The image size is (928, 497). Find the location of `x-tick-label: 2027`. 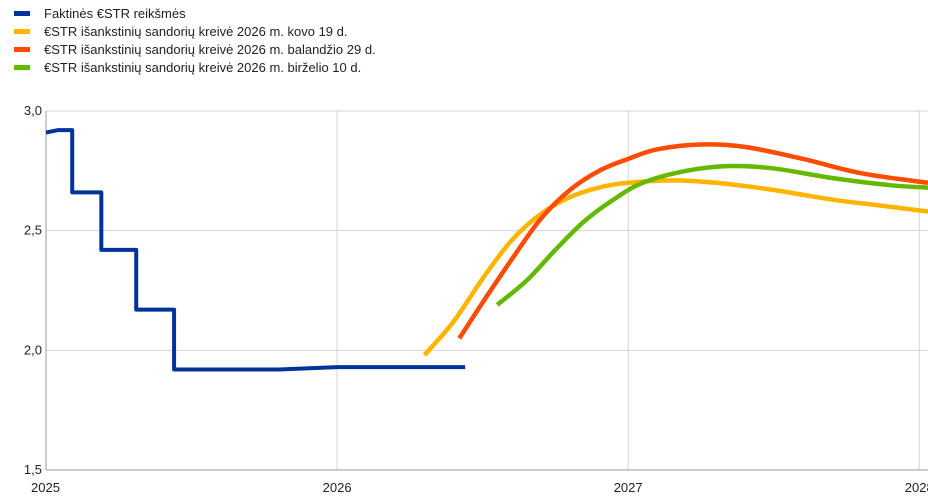

x-tick-label: 2027 is located at coordinates (628, 487).